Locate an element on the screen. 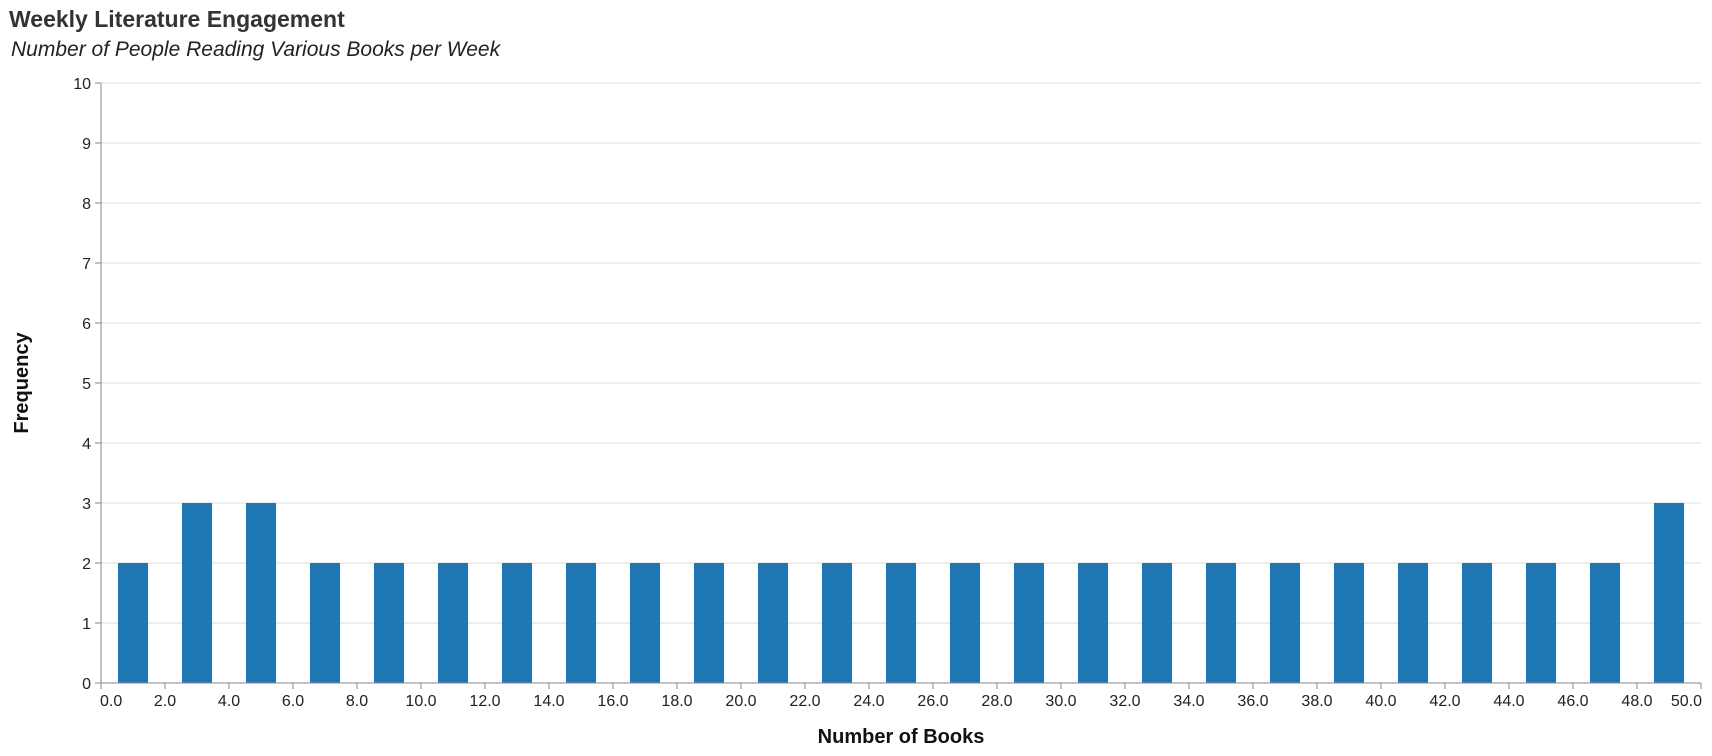 The image size is (1712, 756). x-tick-label: 36.0 is located at coordinates (1252, 701).